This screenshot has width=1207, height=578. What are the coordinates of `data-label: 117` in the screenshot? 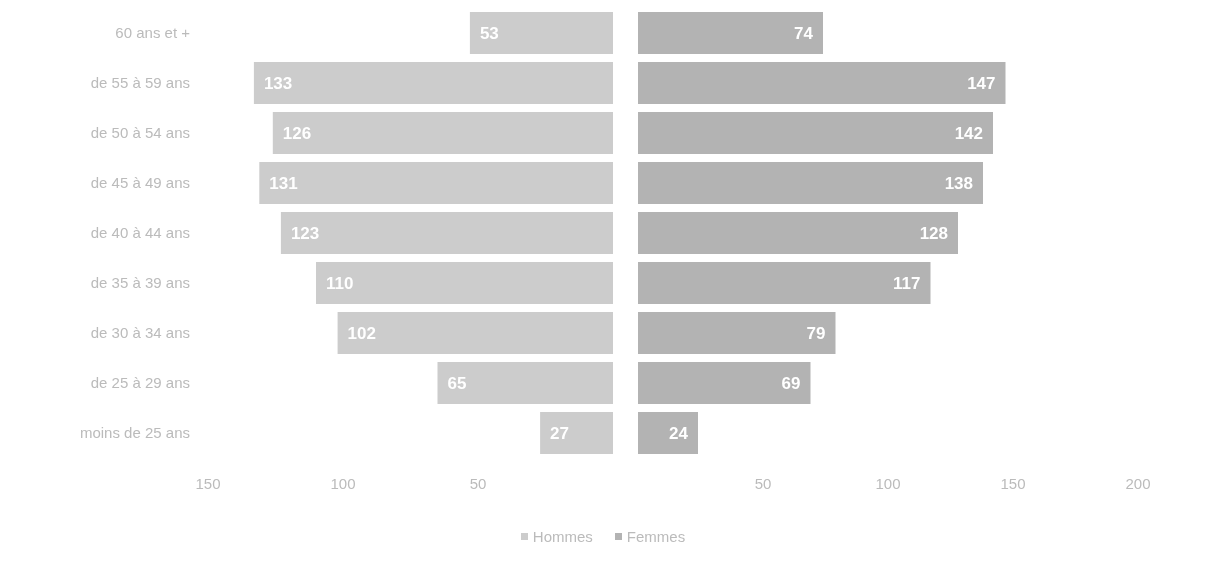 It's located at (907, 283).